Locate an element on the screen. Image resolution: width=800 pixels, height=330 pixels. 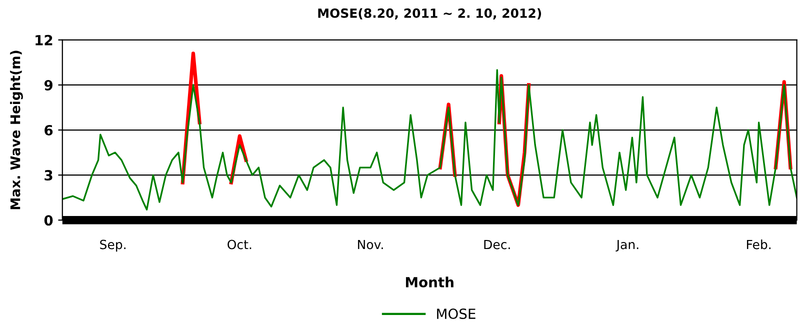
y-axis-title: Max. Wave Height(m) is located at coordinates (16, 130).